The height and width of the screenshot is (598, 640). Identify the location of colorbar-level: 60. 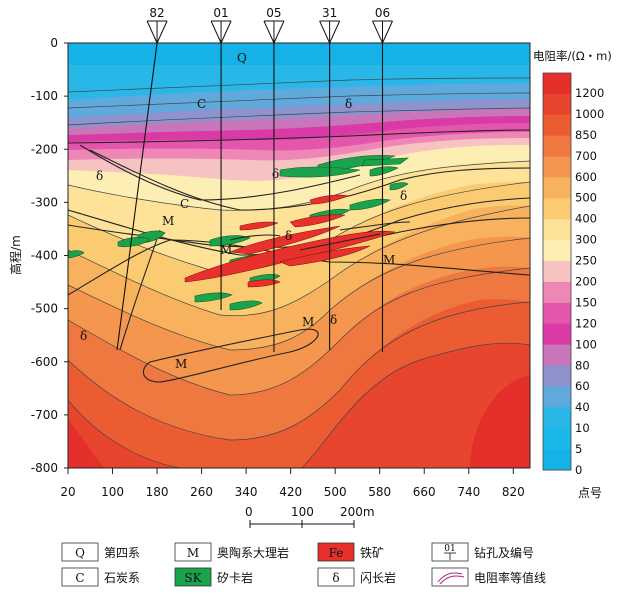
(582, 386).